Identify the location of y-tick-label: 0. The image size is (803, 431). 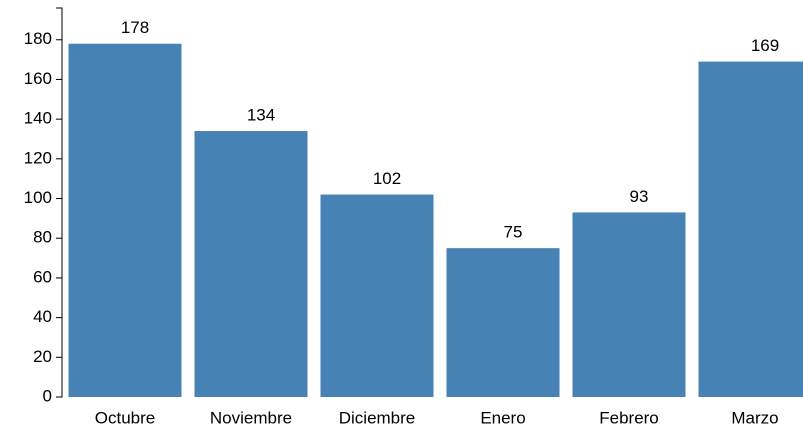
(47, 395).